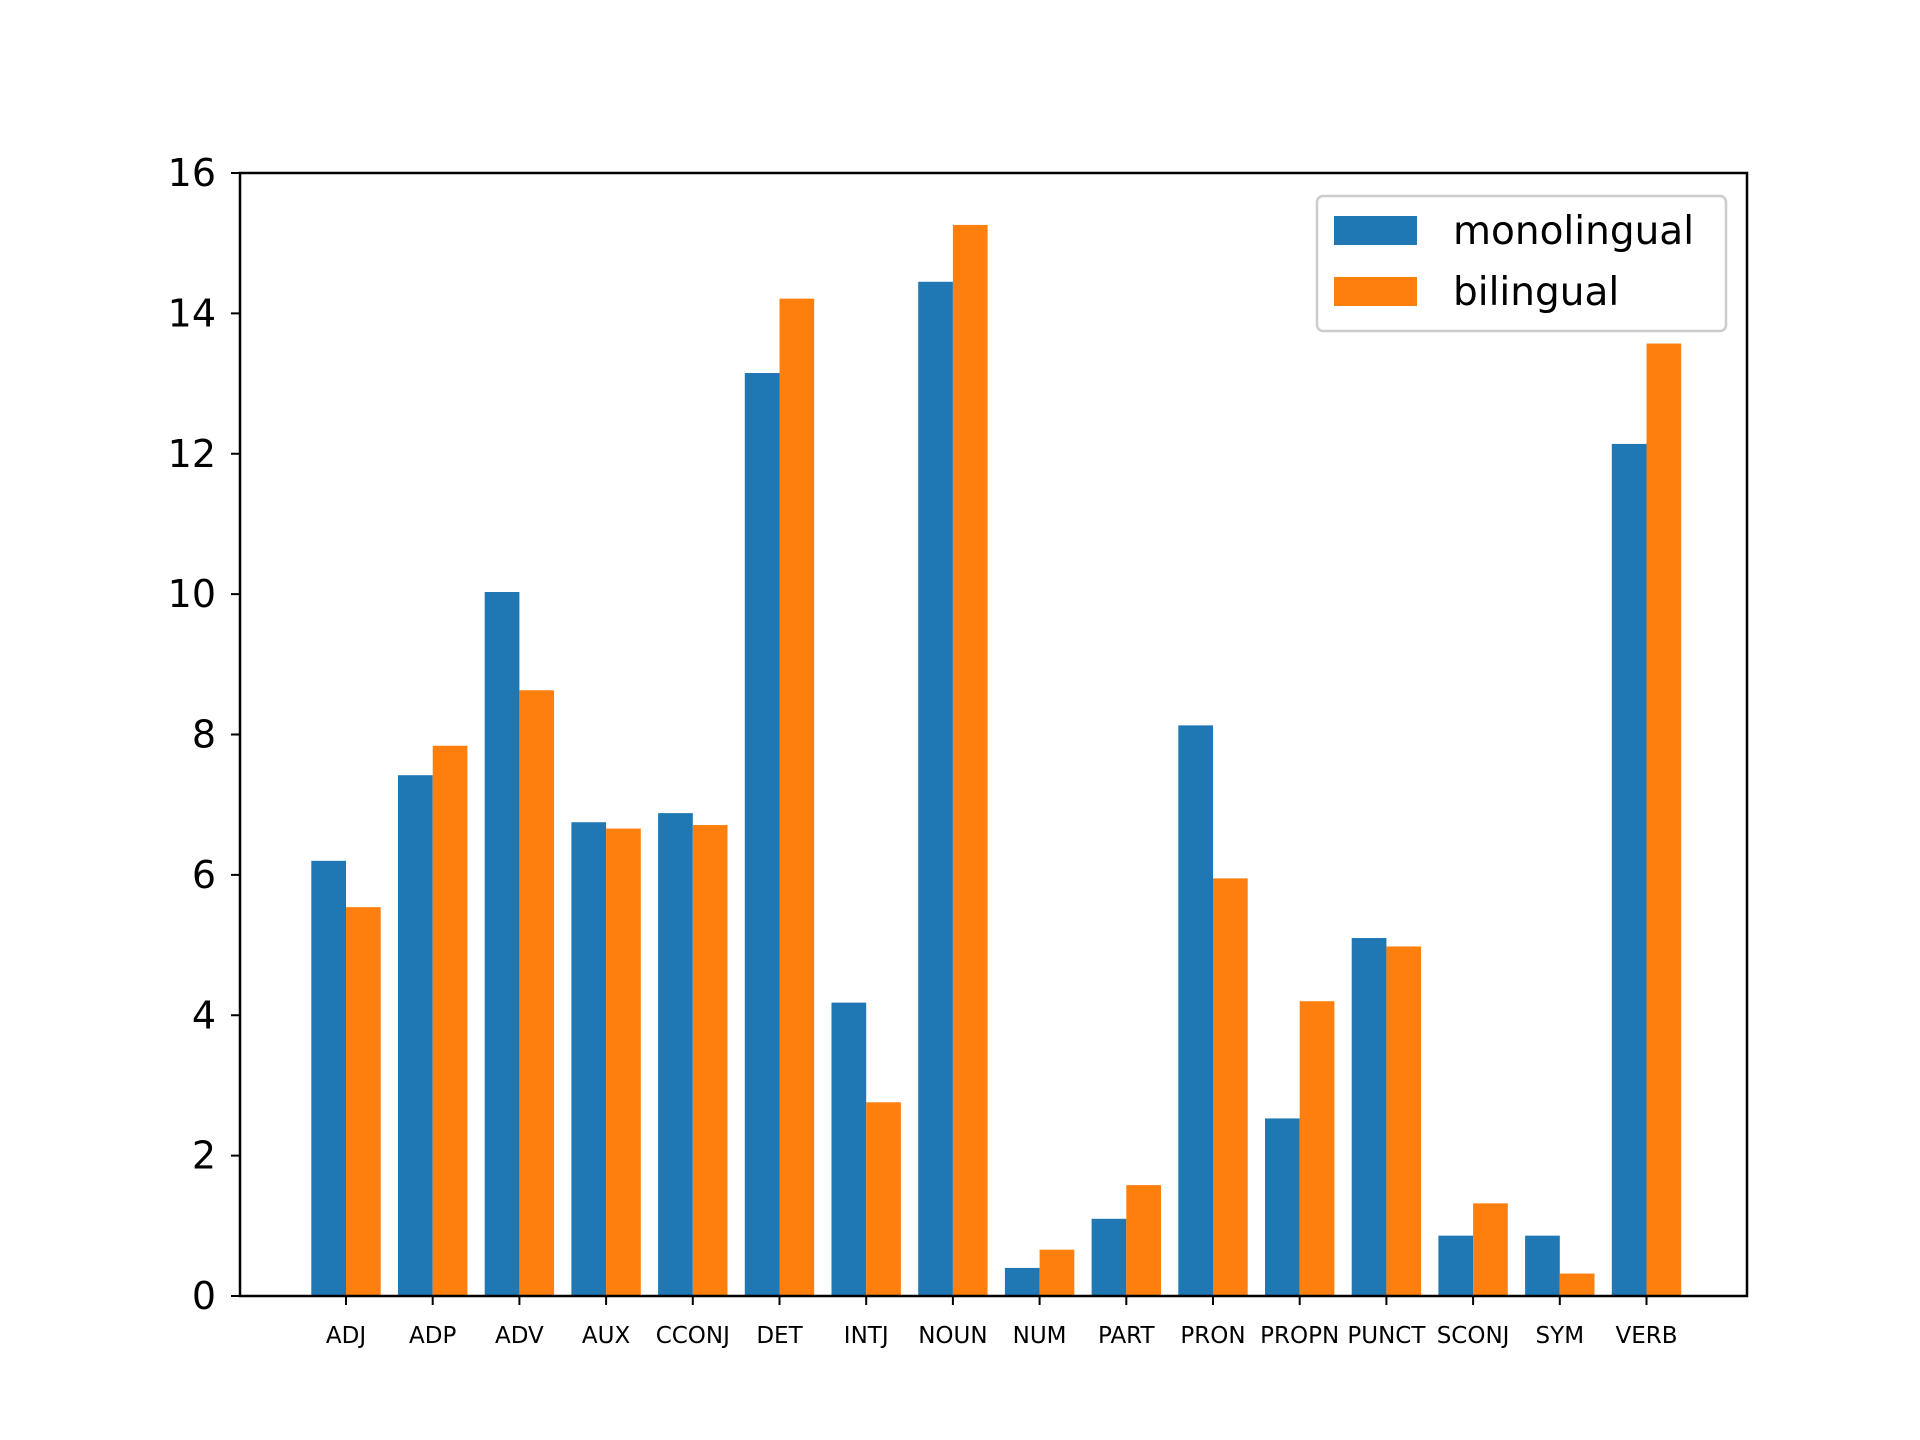 This screenshot has height=1440, width=1920. I want to click on x-tick-label-cconj: CCONJ, so click(693, 1336).